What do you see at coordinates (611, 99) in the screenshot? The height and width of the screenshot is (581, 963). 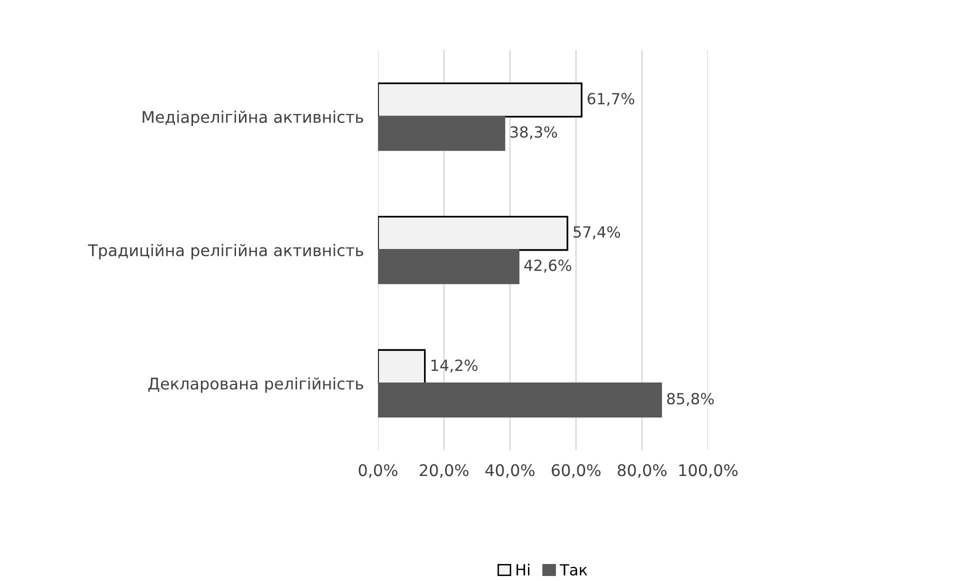 I see `data-label: 61,7%` at bounding box center [611, 99].